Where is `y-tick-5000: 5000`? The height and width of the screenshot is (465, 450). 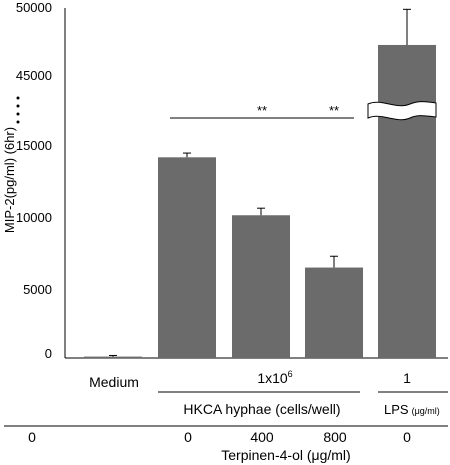 y-tick-5000: 5000 is located at coordinates (37, 289).